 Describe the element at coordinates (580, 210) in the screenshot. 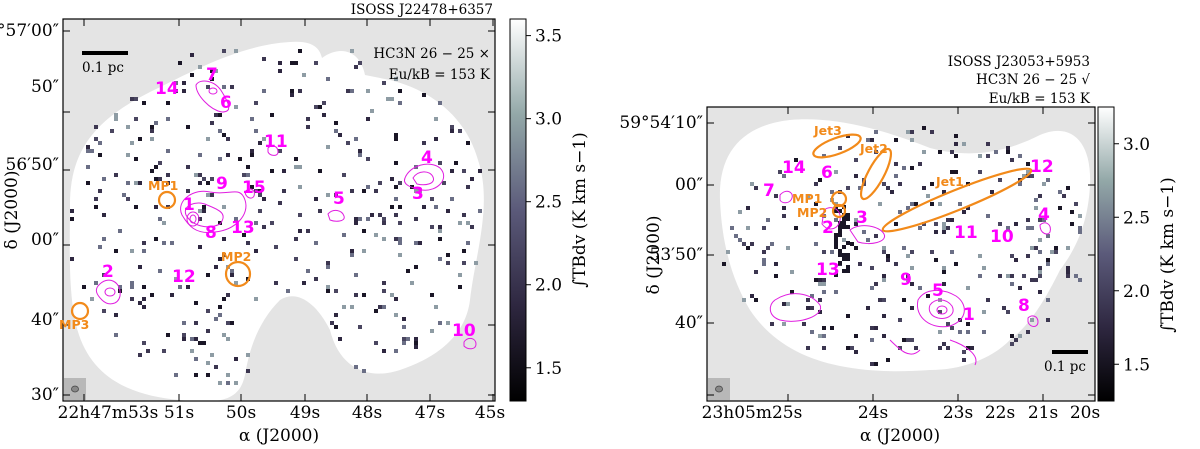

I see `panel-a-colorbar-title: ∫TBdv (K km s−1)` at that location.